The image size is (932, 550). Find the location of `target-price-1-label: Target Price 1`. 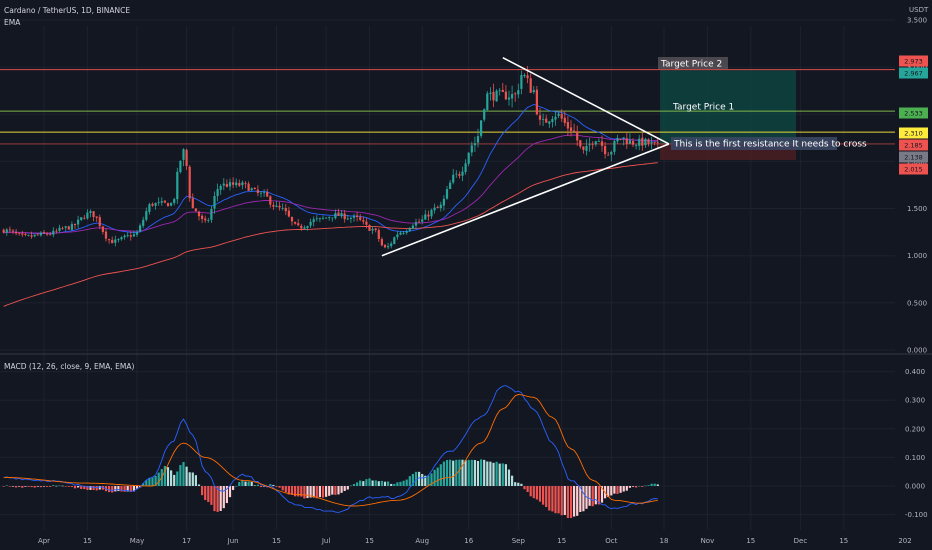

target-price-1-label: Target Price 1 is located at coordinates (703, 108).